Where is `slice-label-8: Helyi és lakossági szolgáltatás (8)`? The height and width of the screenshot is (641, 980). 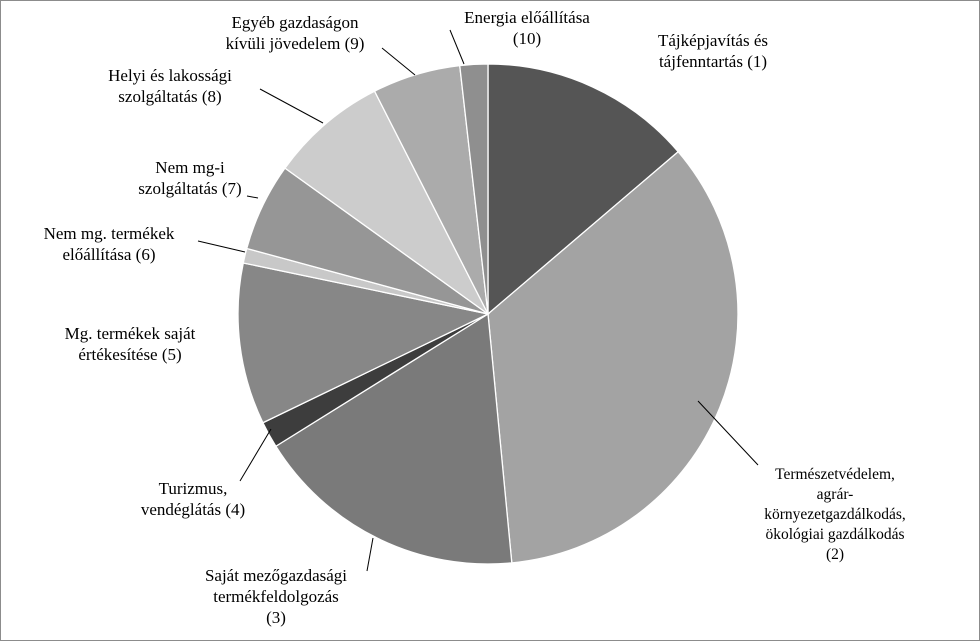 slice-label-8: Helyi és lakossági szolgáltatás (8) is located at coordinates (170, 86).